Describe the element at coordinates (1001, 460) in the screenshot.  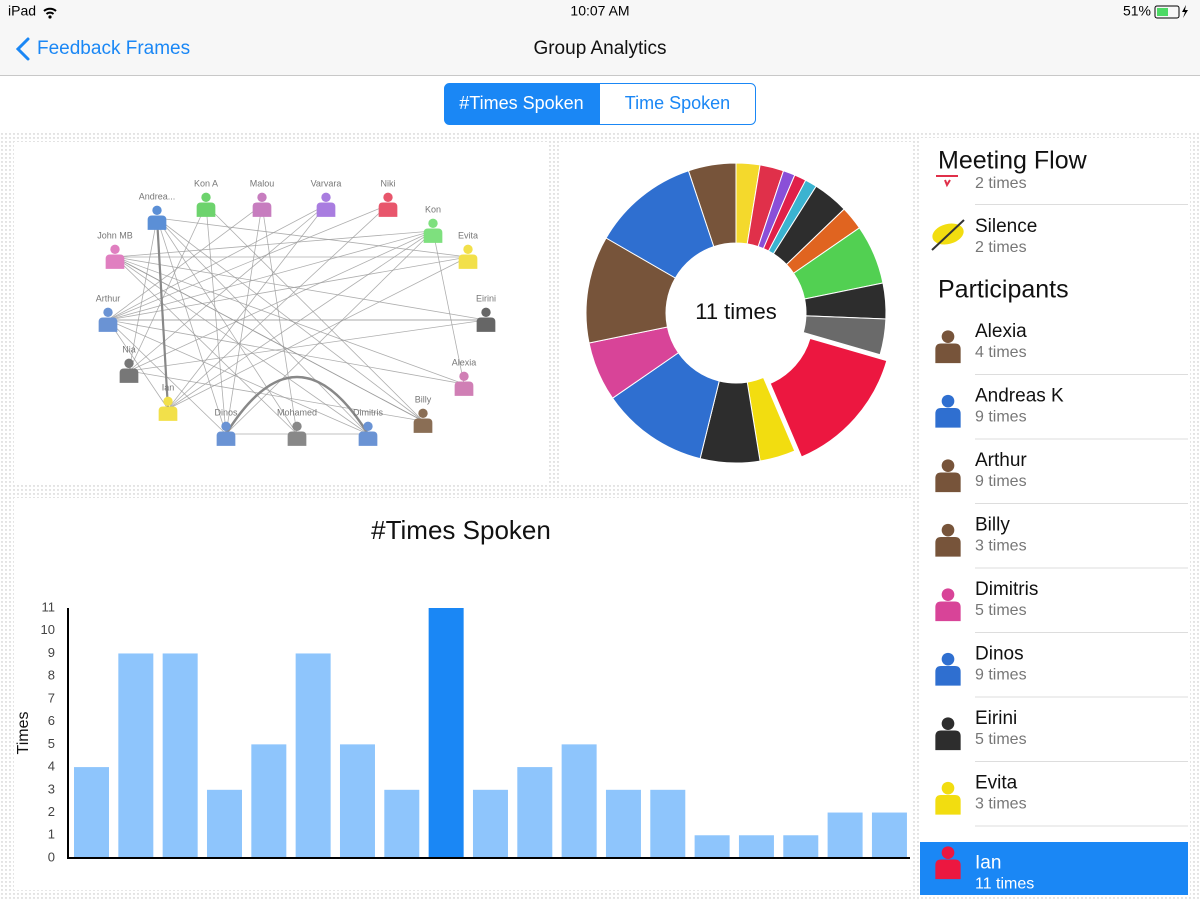
I see `participant-name: Arthur` at that location.